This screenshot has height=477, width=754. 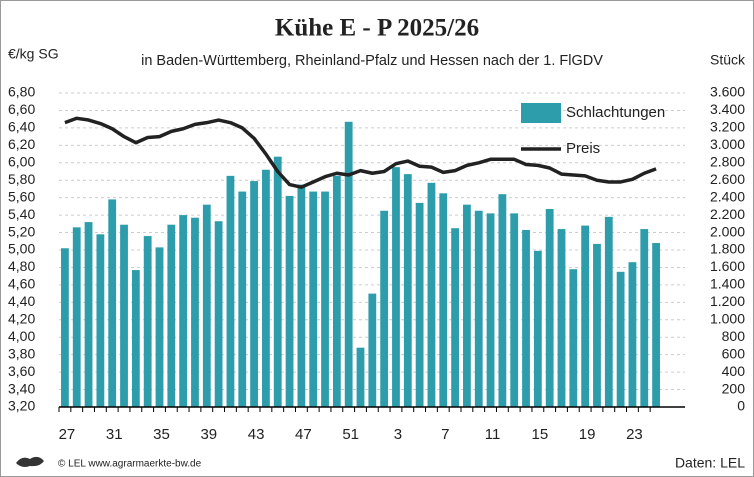 I want to click on y2-tick-label: 2.800, so click(x=727, y=161).